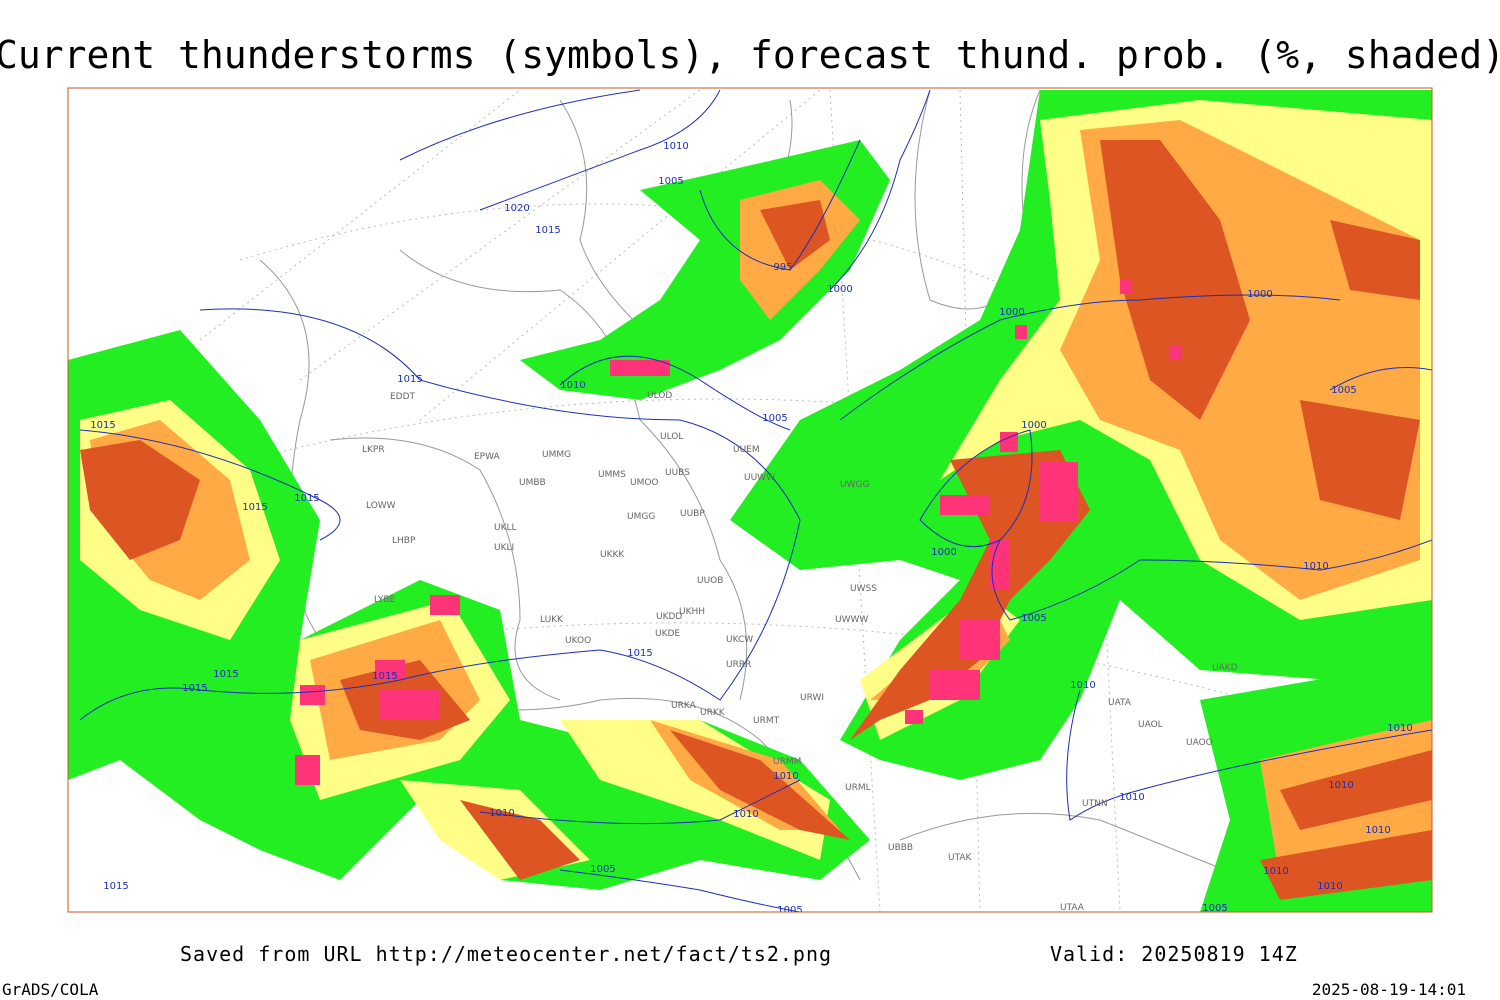  Describe the element at coordinates (671, 437) in the screenshot. I see `station-code: ULOL` at that location.